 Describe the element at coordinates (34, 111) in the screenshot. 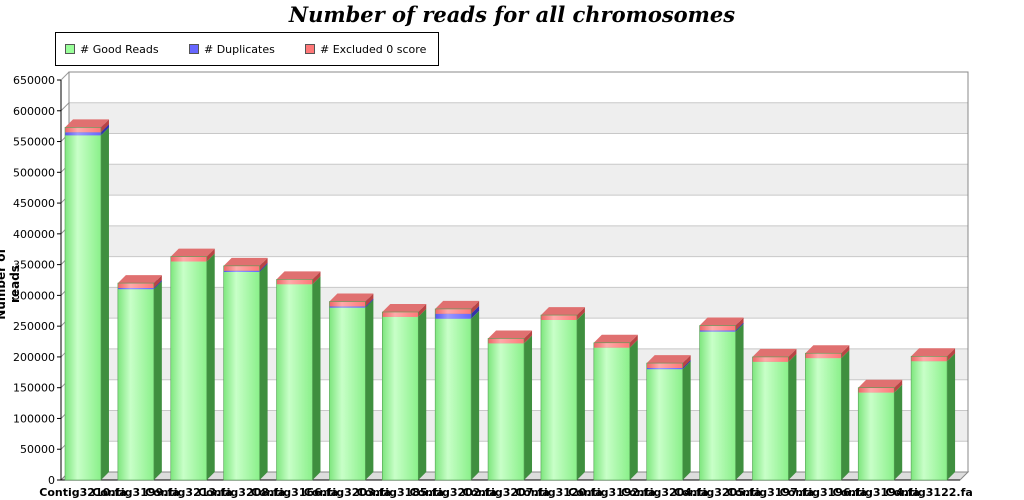

I see `y-tick-label: 600000` at that location.